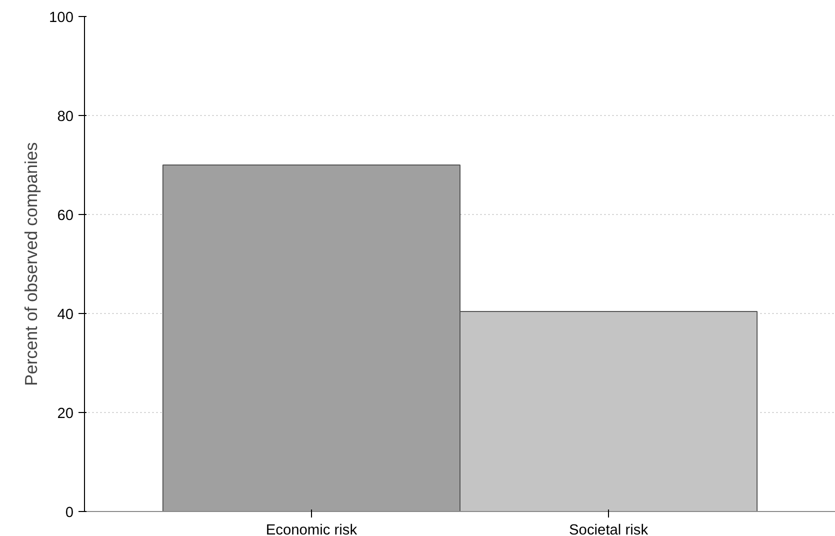  Describe the element at coordinates (69, 513) in the screenshot. I see `y-tick-label: 0` at that location.